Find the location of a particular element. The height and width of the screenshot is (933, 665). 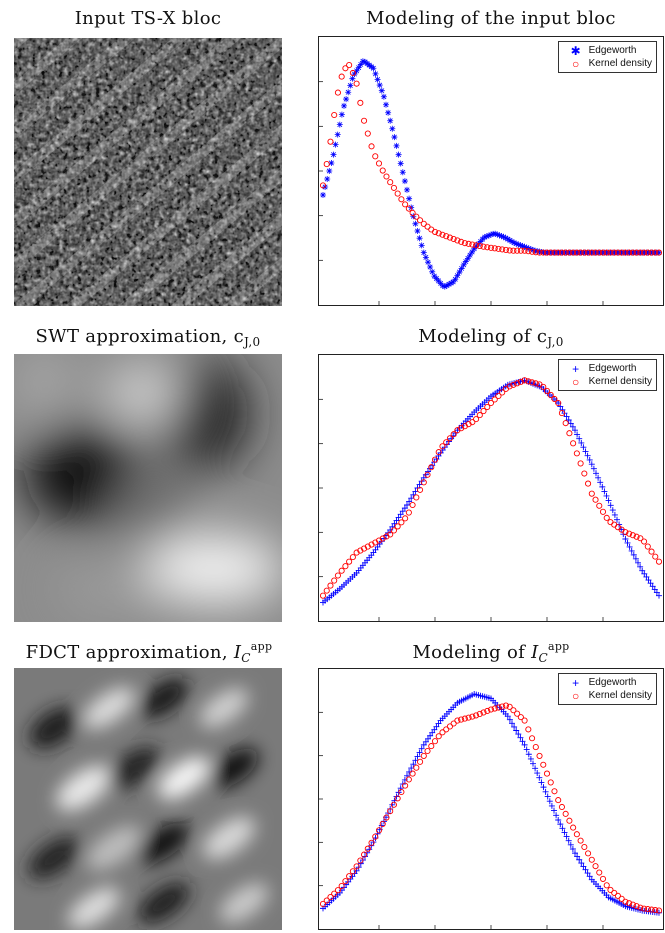

chart-svg-fdct is located at coordinates (491, 810).